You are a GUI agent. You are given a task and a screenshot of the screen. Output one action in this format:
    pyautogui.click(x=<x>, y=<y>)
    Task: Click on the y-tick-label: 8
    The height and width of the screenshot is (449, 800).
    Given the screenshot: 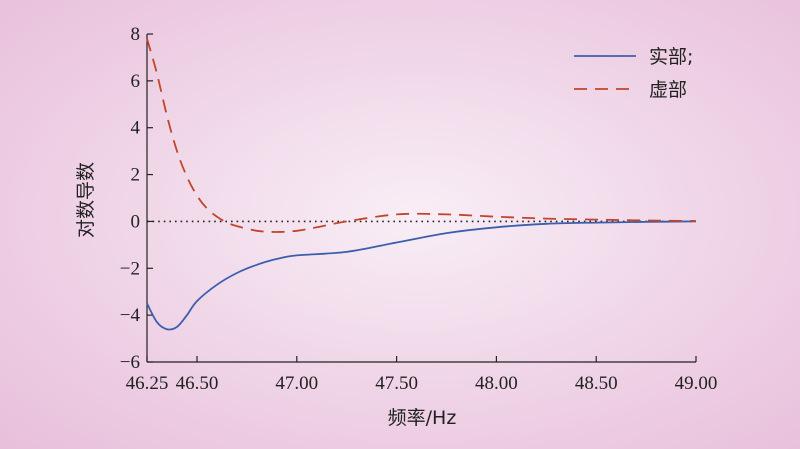 What is the action you would take?
    pyautogui.click(x=136, y=34)
    